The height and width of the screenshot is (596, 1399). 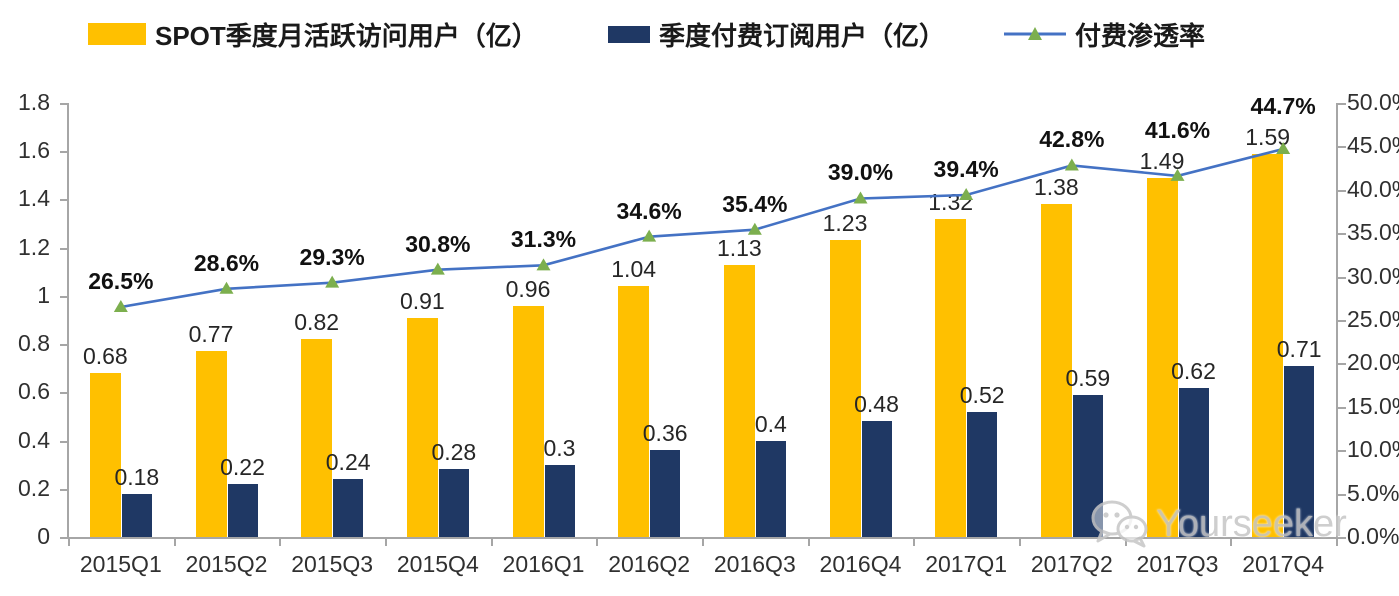 I want to click on mau-swatch-icon, so click(x=117, y=34).